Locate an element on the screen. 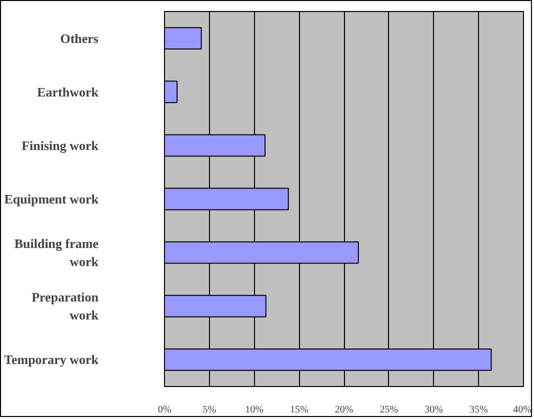 This screenshot has height=419, width=534. y-tick-label: Building frame work is located at coordinates (57, 253).